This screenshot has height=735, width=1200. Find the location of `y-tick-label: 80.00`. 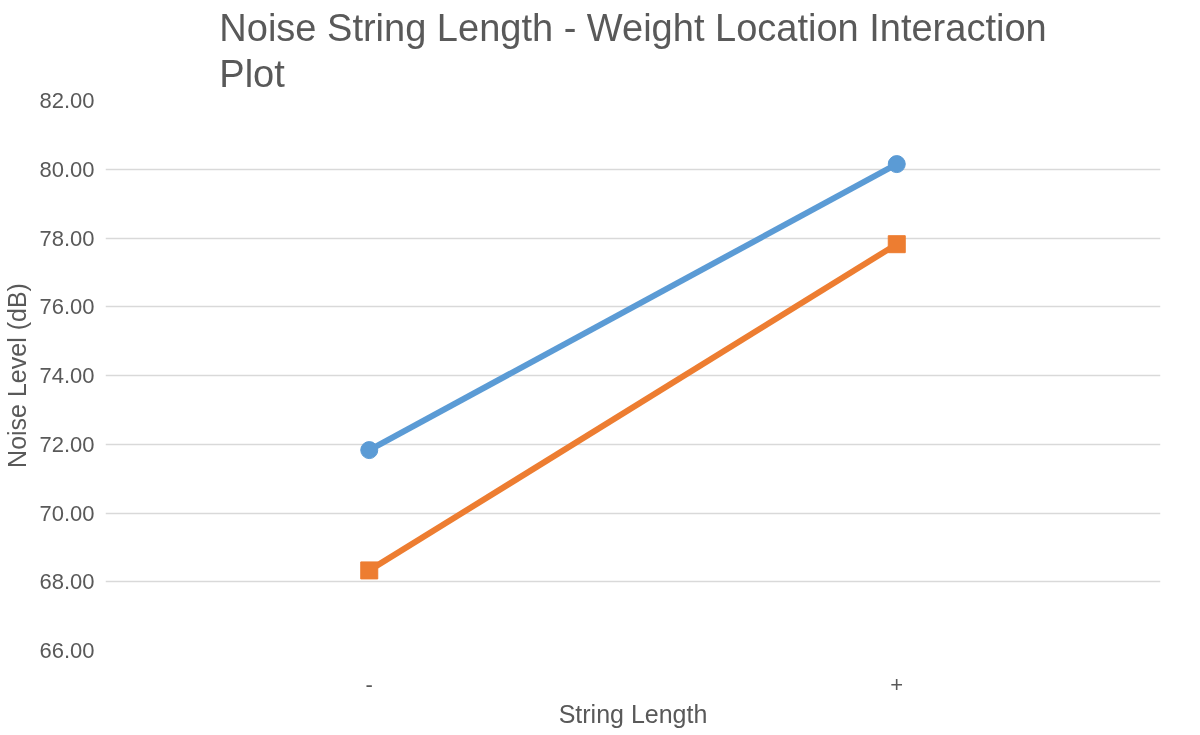

y-tick-label: 80.00 is located at coordinates (67, 169).